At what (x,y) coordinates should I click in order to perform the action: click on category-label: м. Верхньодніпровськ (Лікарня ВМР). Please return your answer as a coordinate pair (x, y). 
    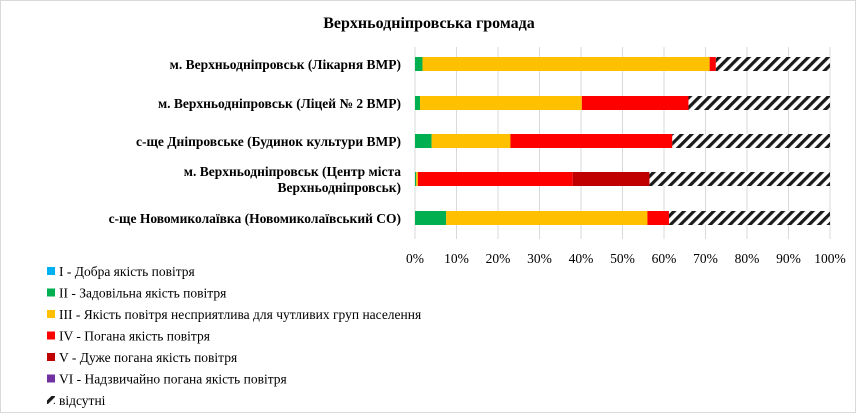
    Looking at the image, I should click on (285, 64).